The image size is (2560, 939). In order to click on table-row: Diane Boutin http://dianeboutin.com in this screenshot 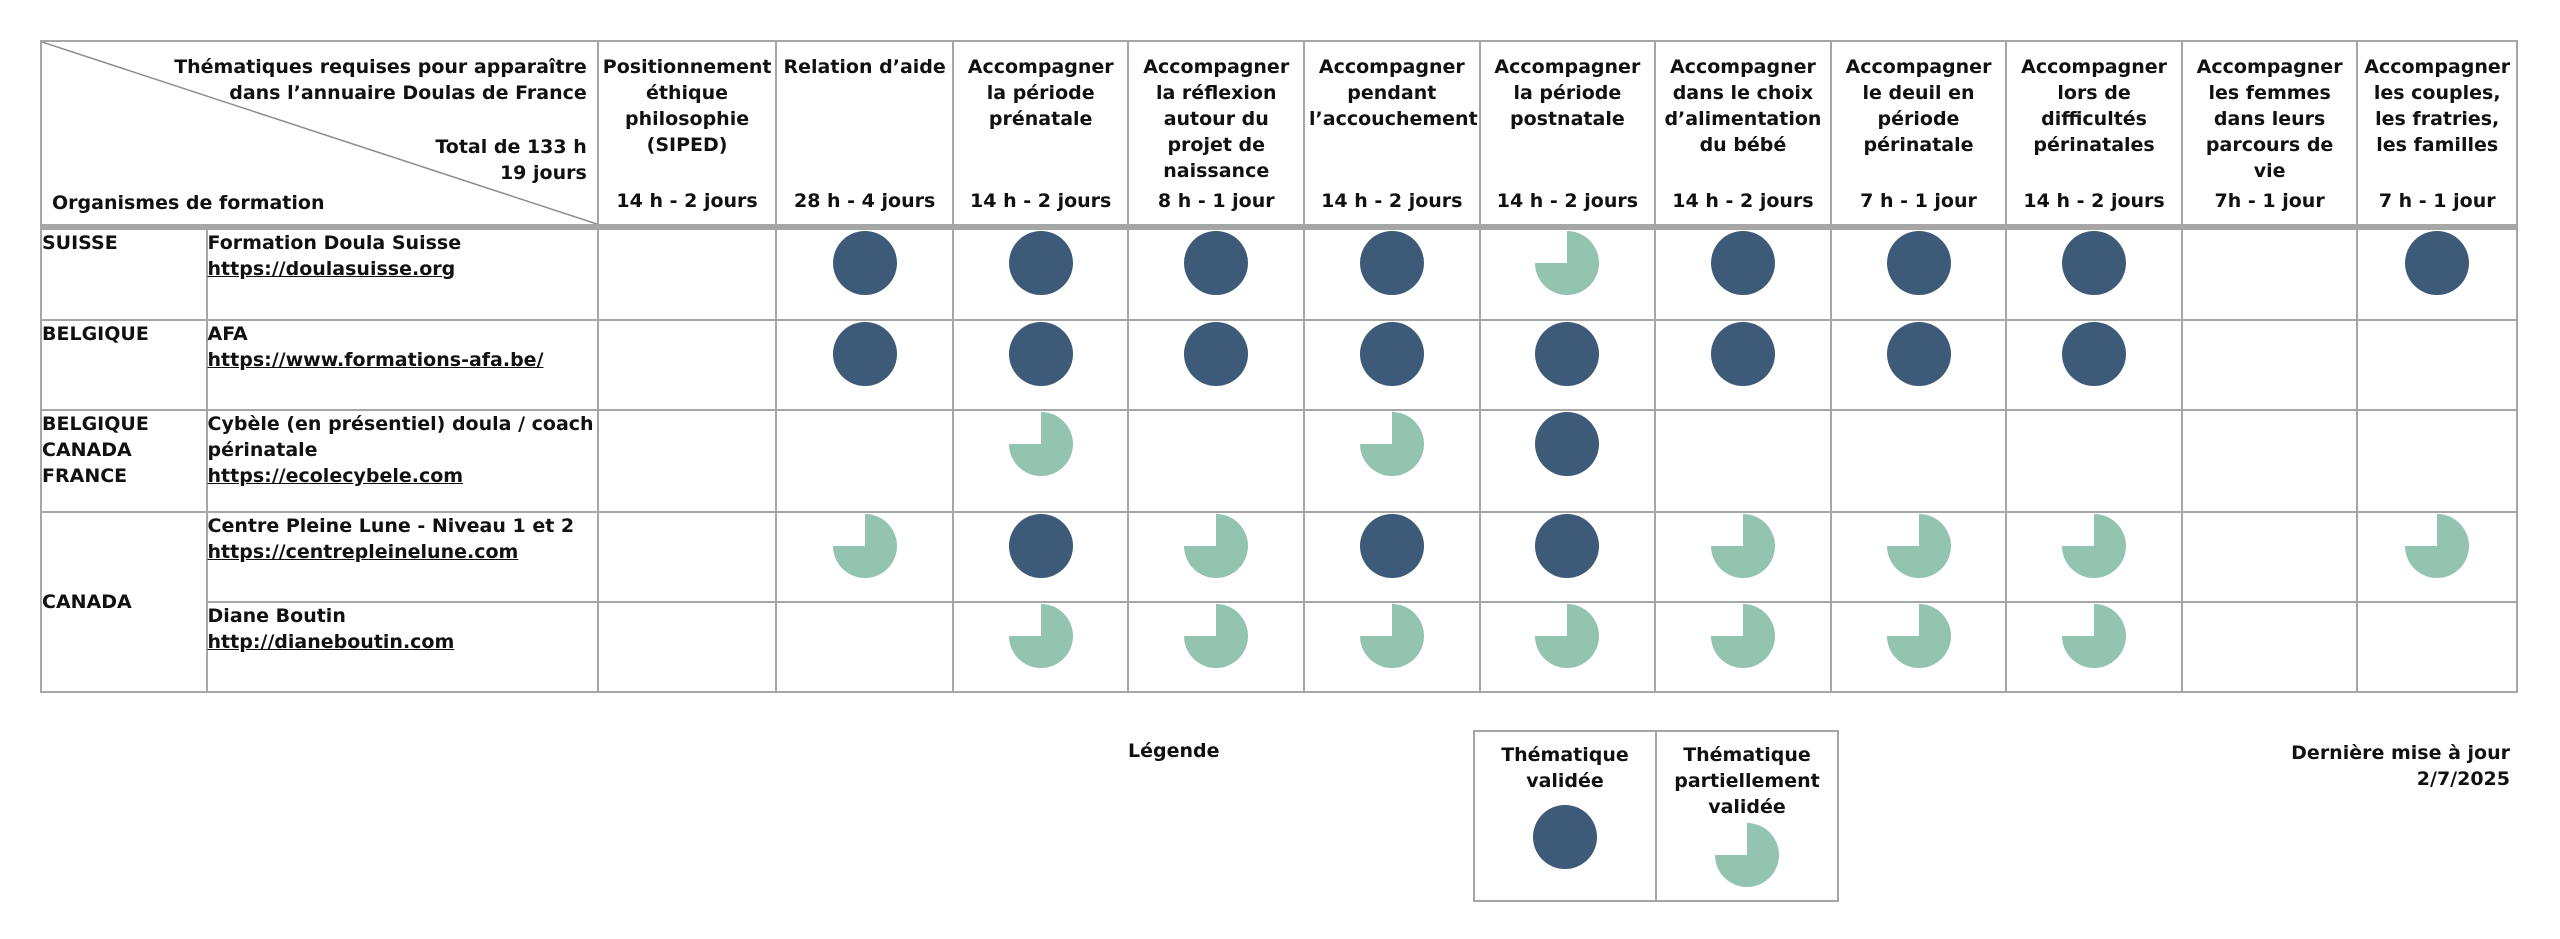, I will do `click(1279, 647)`.